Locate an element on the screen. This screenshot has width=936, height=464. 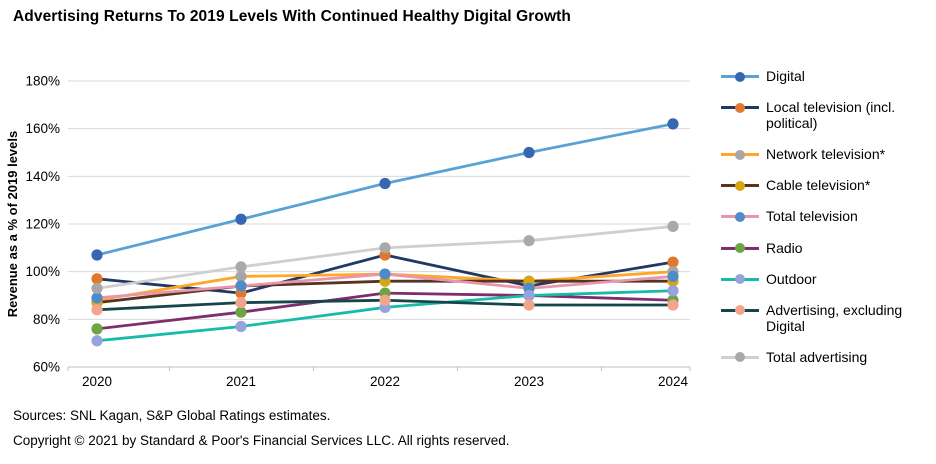
legend-item-advertising-excluding-digital: Advertising, excluding Digital is located at coordinates (827, 318).